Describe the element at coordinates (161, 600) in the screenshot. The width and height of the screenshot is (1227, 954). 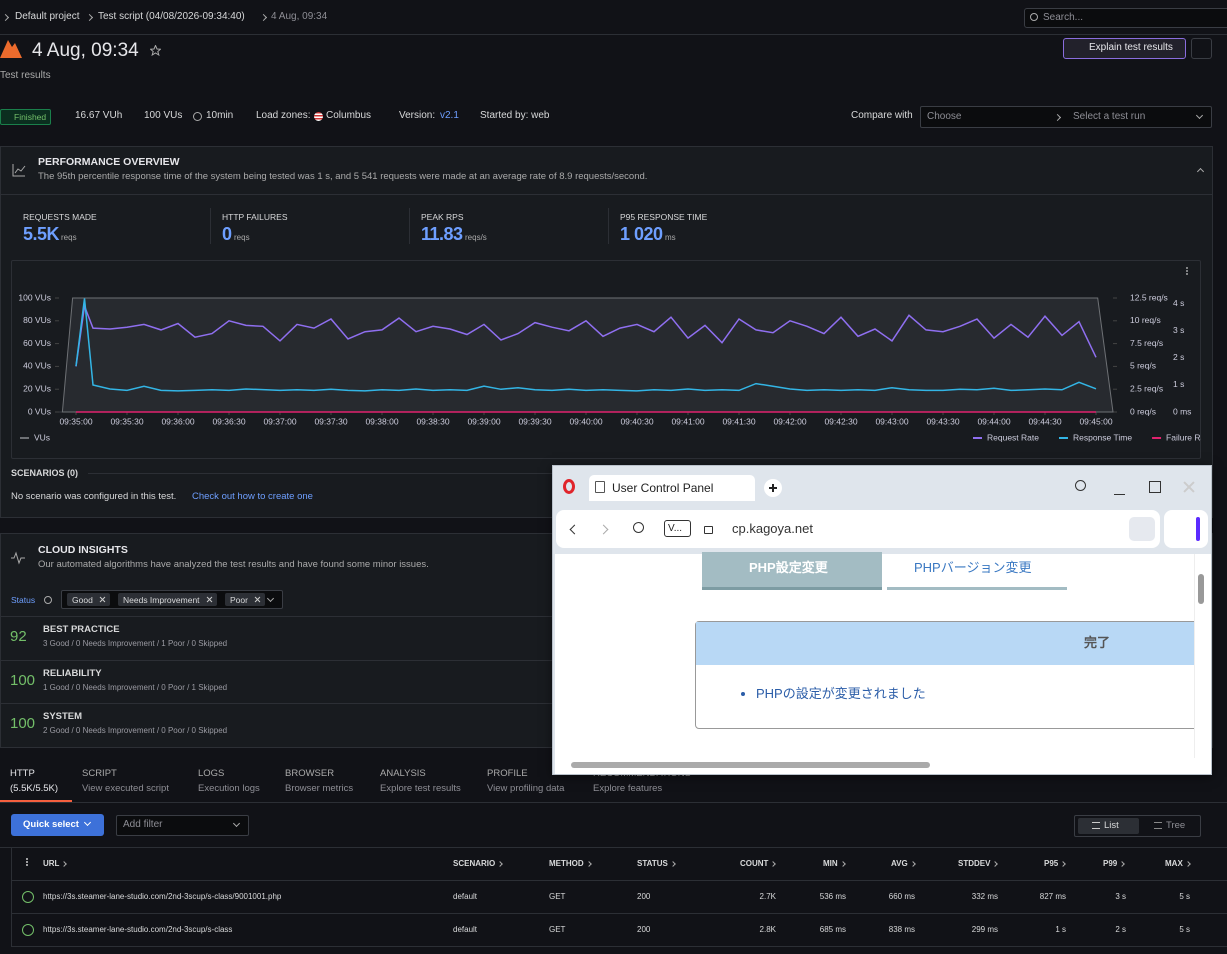
I see `filter-chip: Needs Improvement` at that location.